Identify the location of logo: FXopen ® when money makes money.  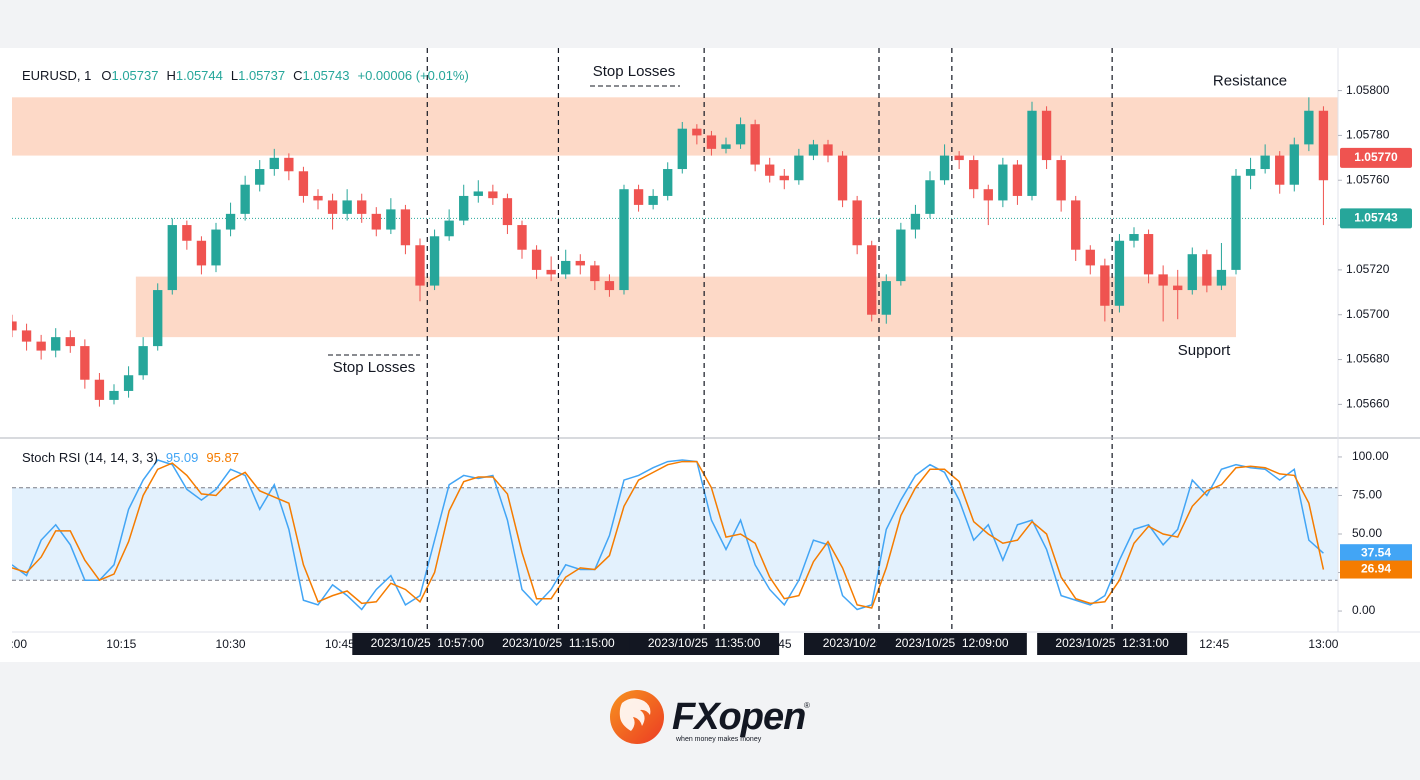
(710, 717).